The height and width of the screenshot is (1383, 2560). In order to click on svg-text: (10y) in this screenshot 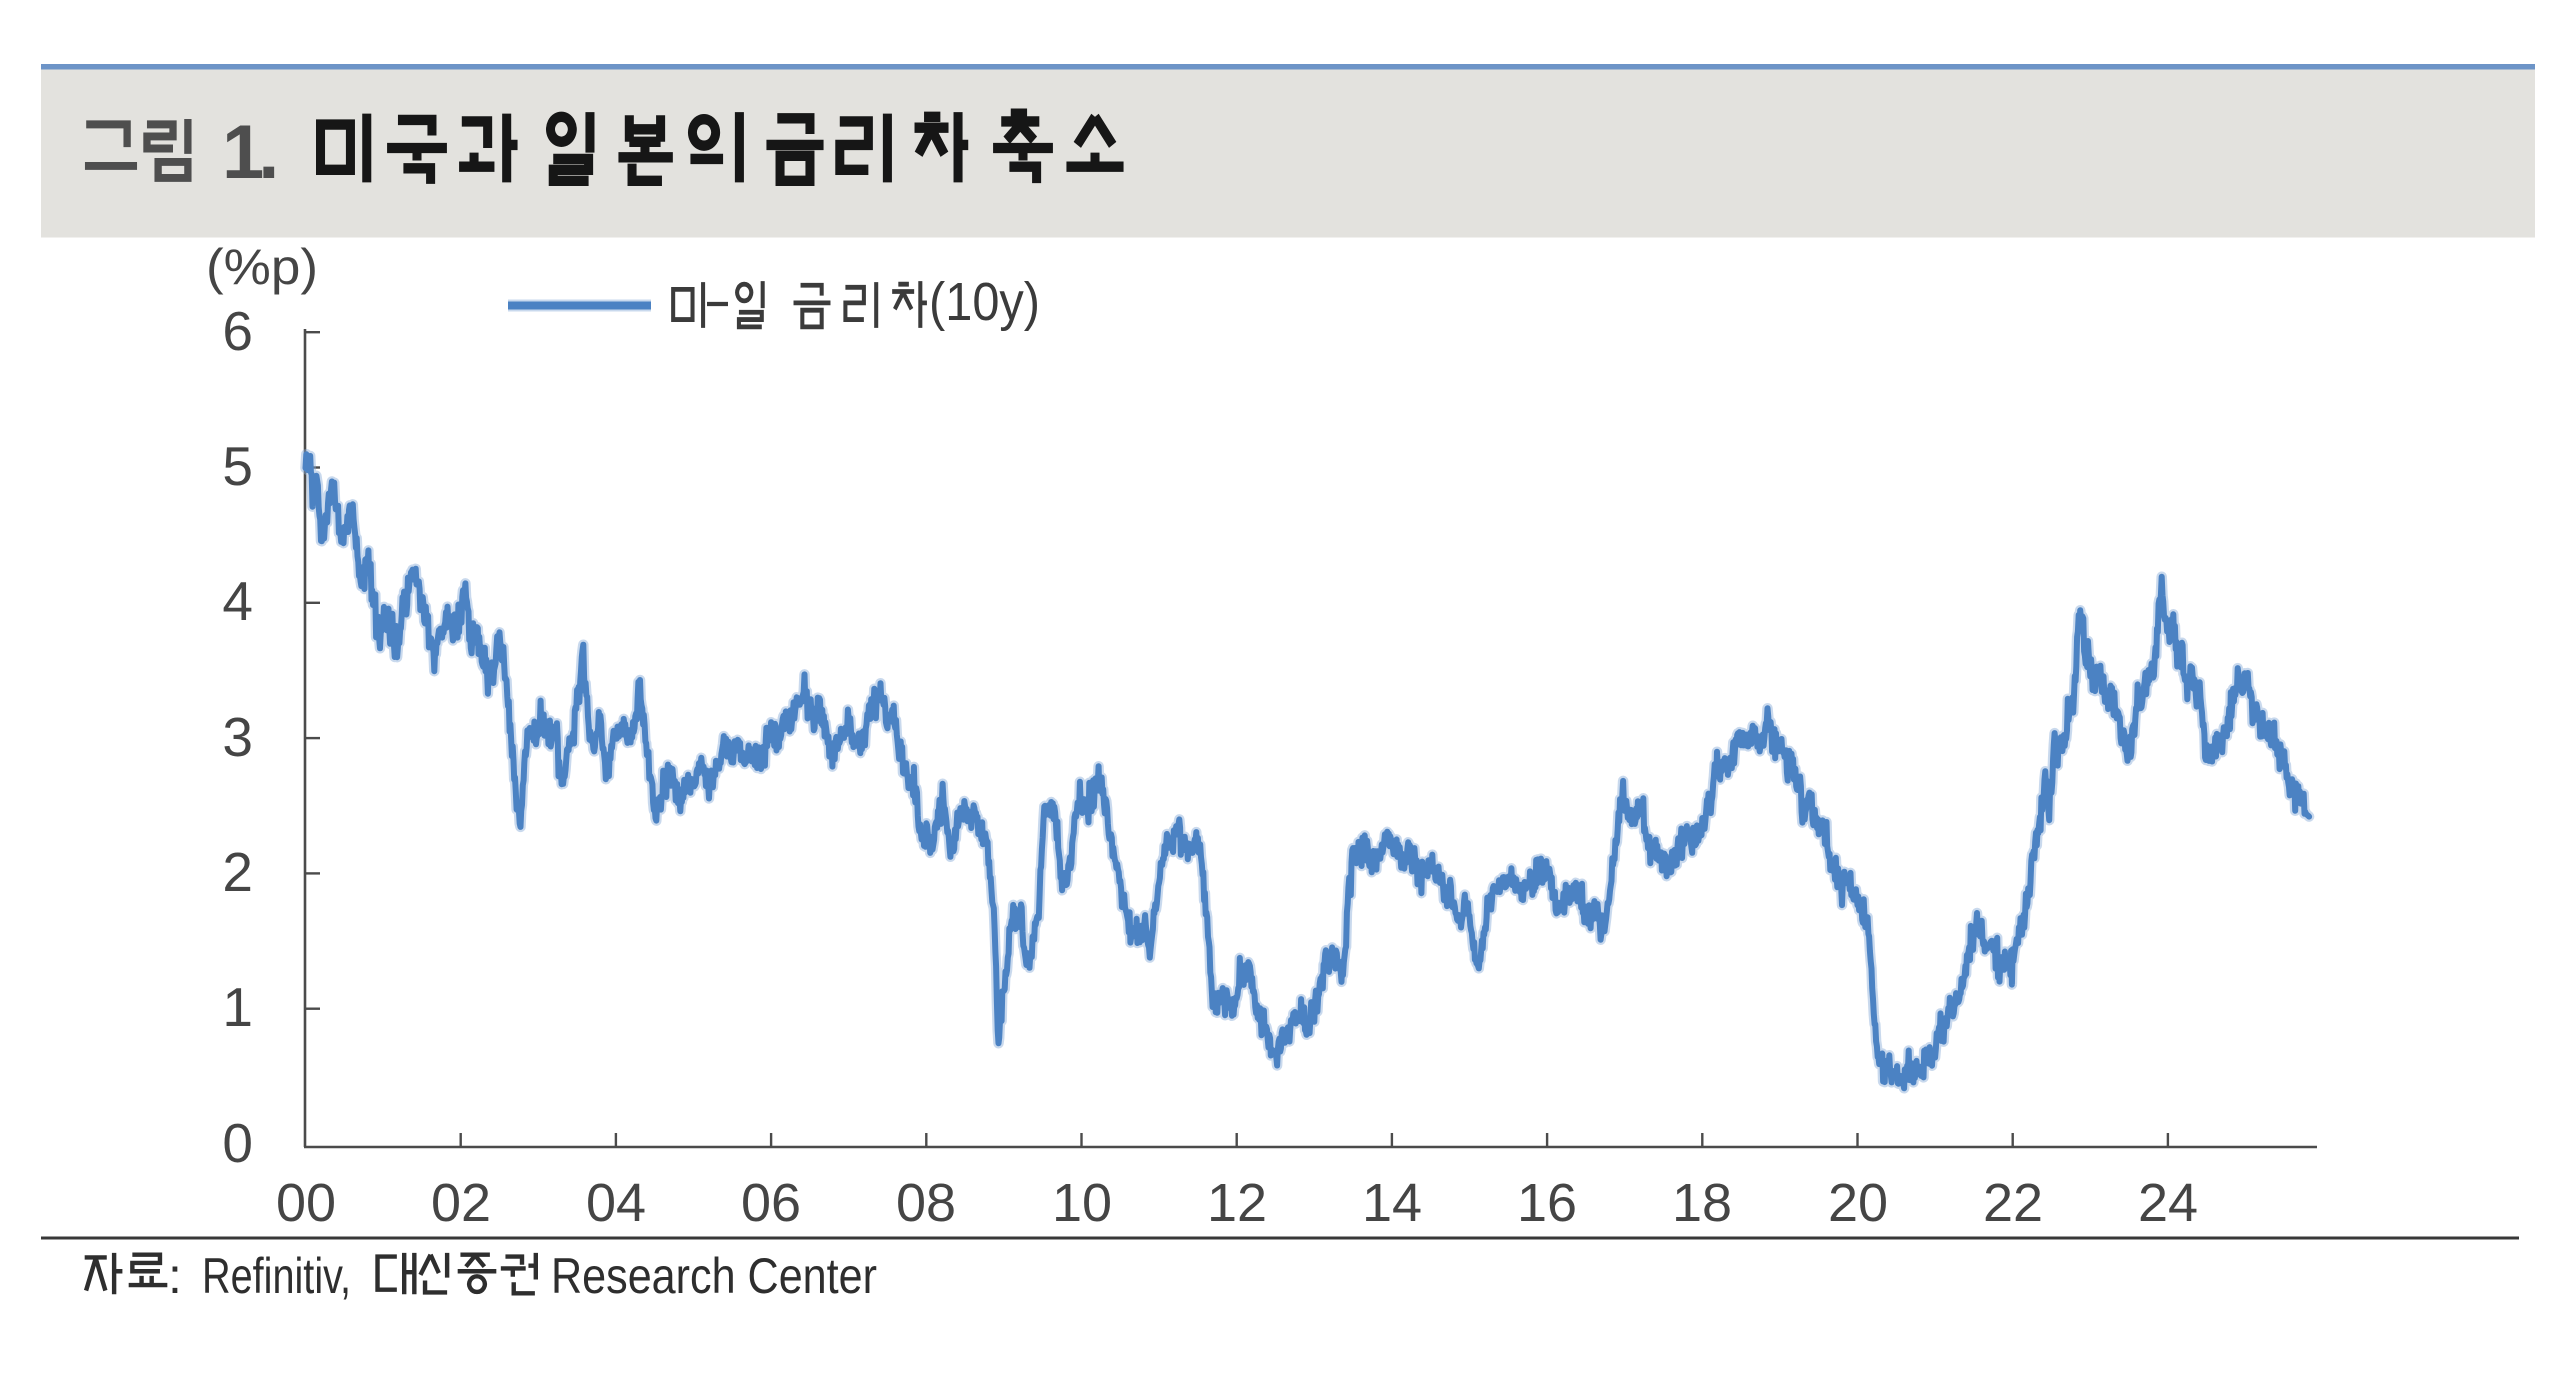, I will do `click(984, 302)`.